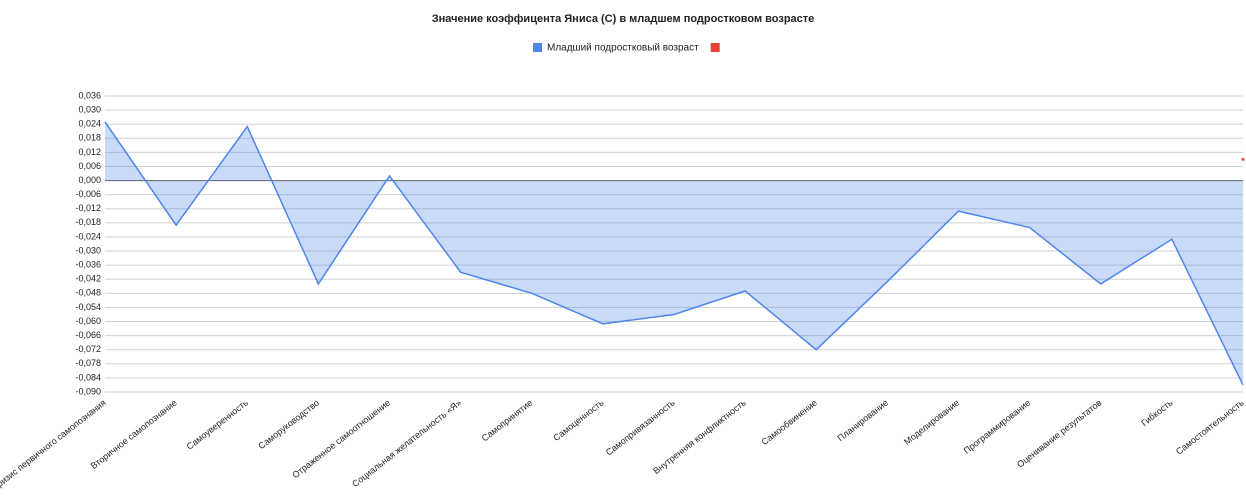  What do you see at coordinates (88, 349) in the screenshot?
I see `y-tick-label: -0,072` at bounding box center [88, 349].